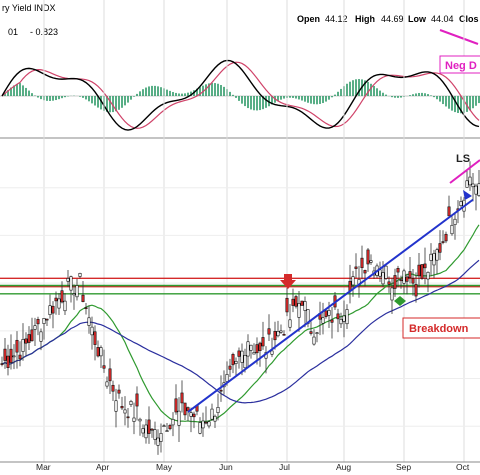 The width and height of the screenshot is (480, 475). What do you see at coordinates (400, 301) in the screenshot?
I see `diamond-marker-icon` at bounding box center [400, 301].